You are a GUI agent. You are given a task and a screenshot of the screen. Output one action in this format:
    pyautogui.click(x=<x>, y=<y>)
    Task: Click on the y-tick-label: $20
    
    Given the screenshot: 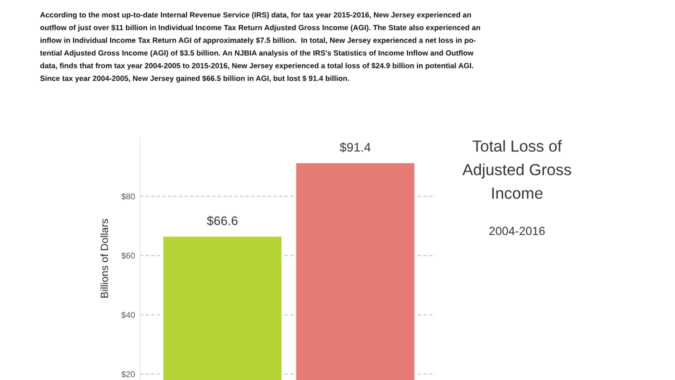 What is the action you would take?
    pyautogui.click(x=128, y=374)
    